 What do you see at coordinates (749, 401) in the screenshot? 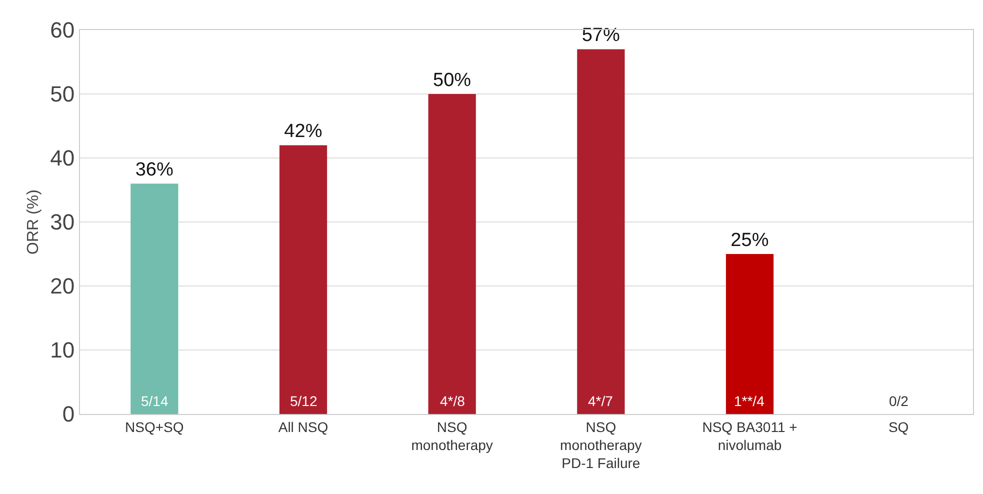
I see `annotation: 1**/4` at bounding box center [749, 401].